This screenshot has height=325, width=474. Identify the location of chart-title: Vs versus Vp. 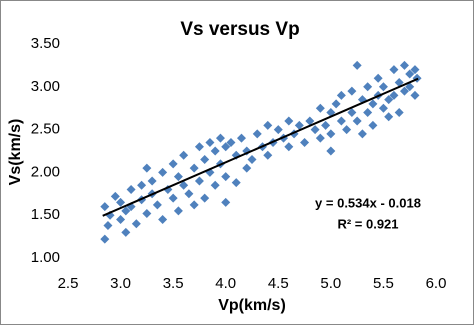
(239, 29).